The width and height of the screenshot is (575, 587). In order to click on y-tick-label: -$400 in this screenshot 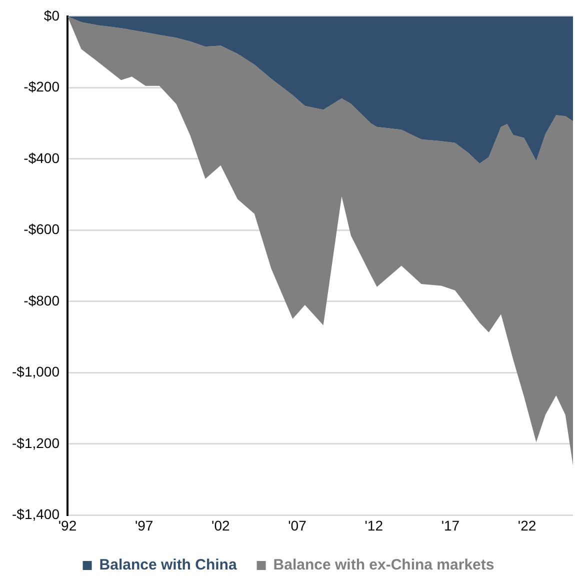, I will do `click(42, 158)`.